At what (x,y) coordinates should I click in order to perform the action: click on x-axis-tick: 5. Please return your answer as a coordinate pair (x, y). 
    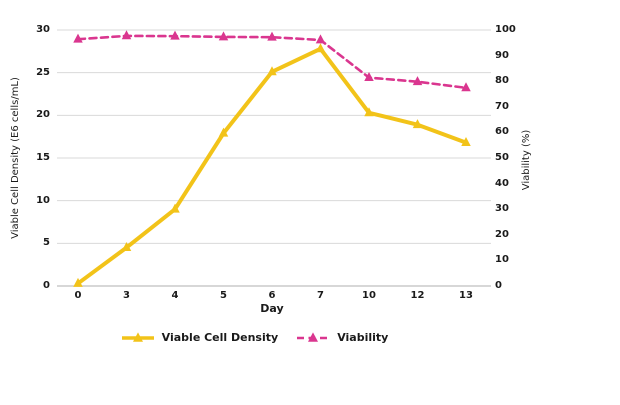
    Looking at the image, I should click on (223, 295).